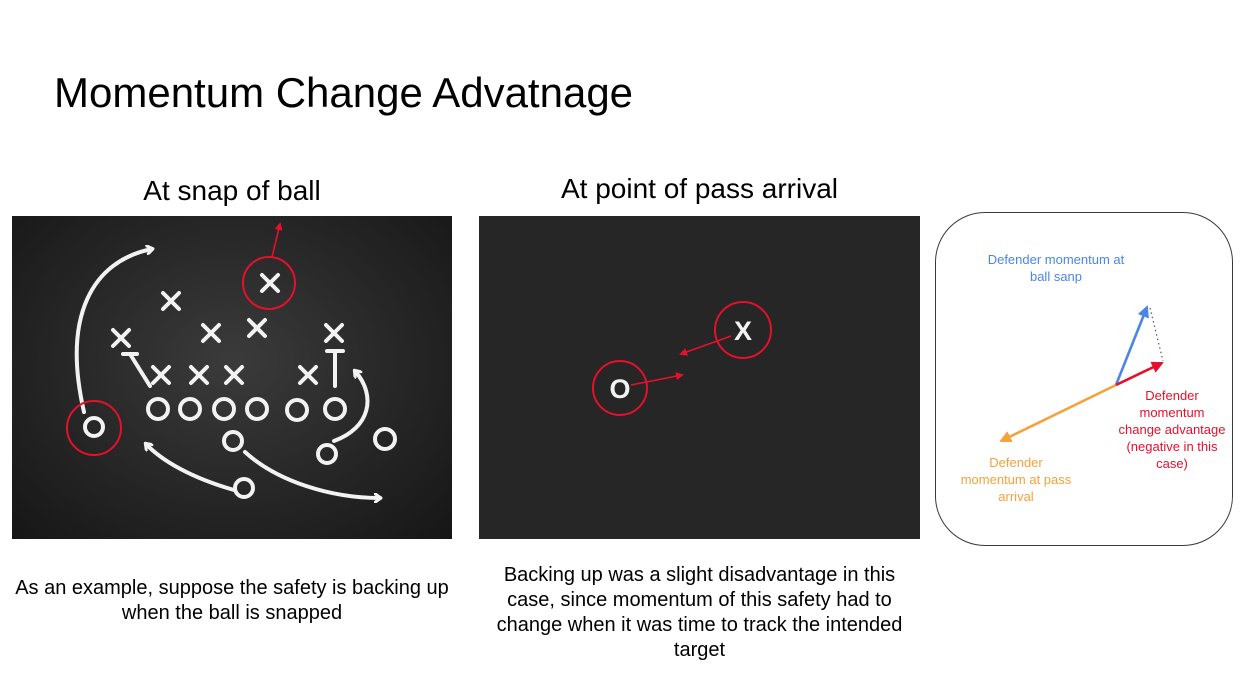 Image resolution: width=1240 pixels, height=693 pixels. I want to click on defender-path-arrow, so click(705, 345).